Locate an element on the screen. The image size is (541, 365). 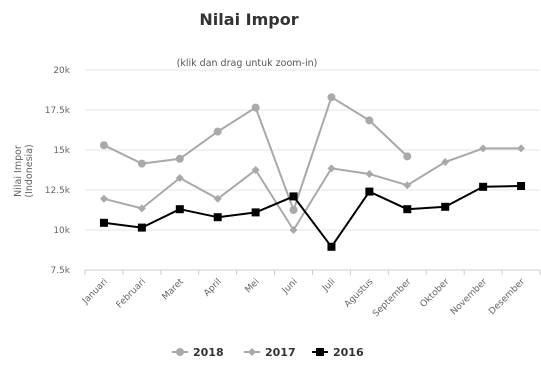
y-tick-label: 12.5k is located at coordinates (58, 191).